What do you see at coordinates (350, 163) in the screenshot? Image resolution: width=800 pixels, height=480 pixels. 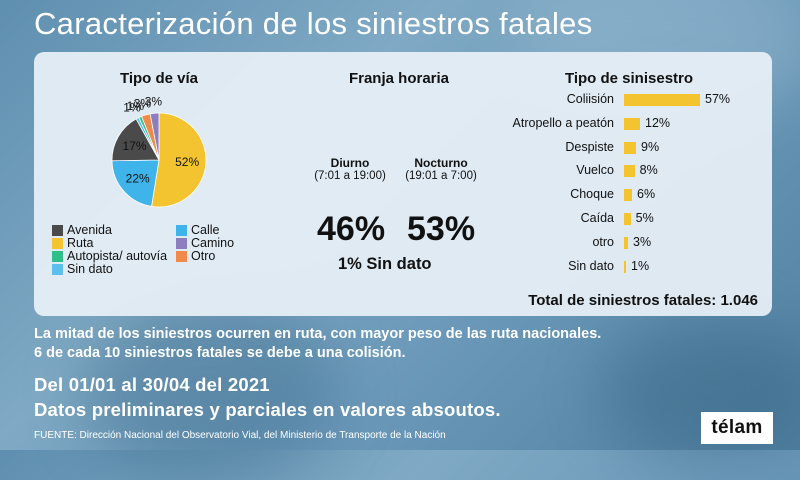 I see `diurno-label: Diurno` at bounding box center [350, 163].